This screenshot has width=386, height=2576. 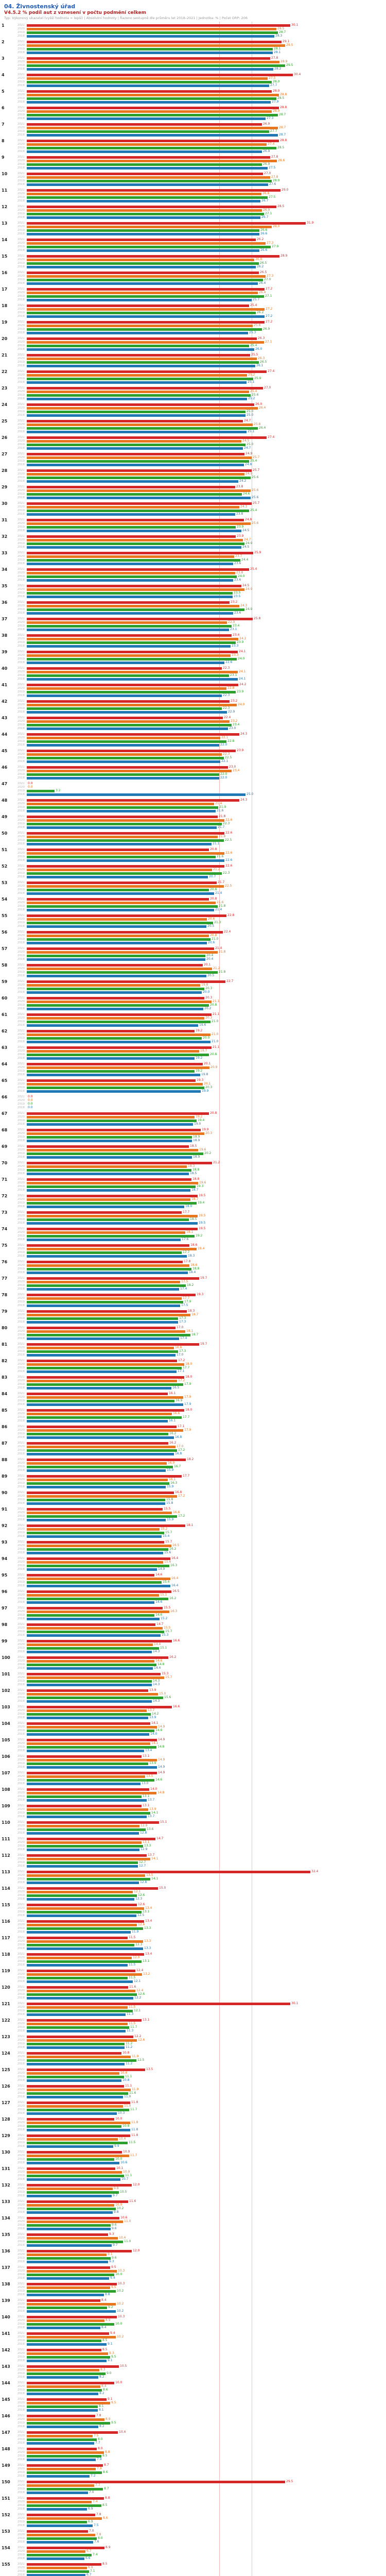 What do you see at coordinates (134, 2027) in the screenshot?
I see `bar-value-label: 11.7` at bounding box center [134, 2027].